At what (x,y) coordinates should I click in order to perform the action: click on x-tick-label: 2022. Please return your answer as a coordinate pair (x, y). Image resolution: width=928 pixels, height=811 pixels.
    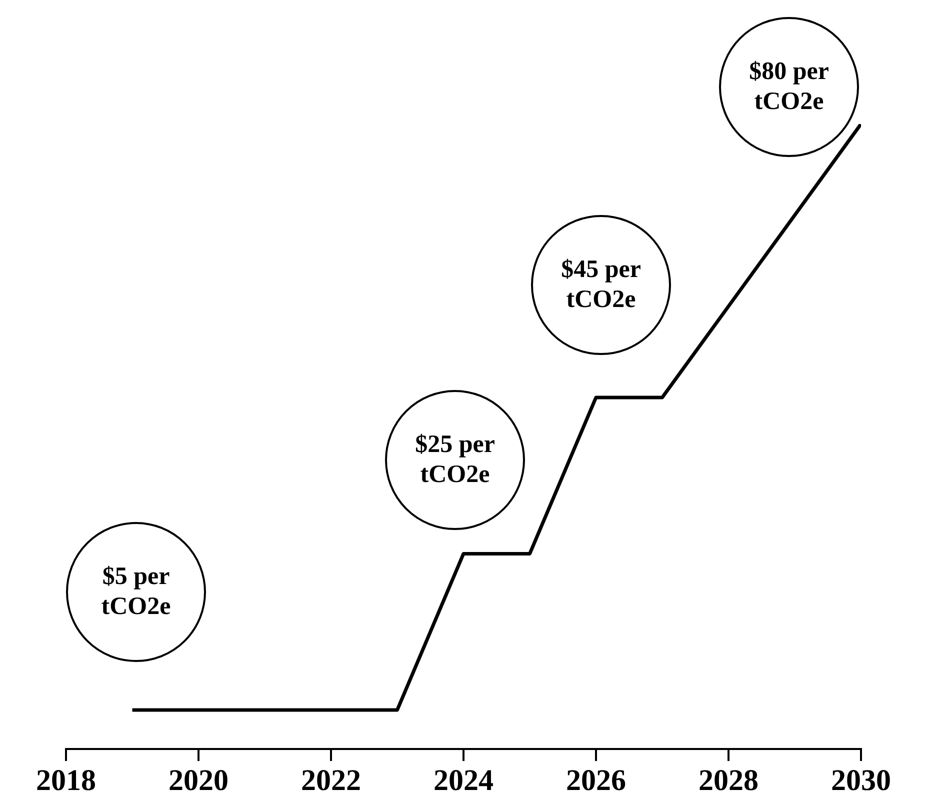
    Looking at the image, I should click on (331, 780).